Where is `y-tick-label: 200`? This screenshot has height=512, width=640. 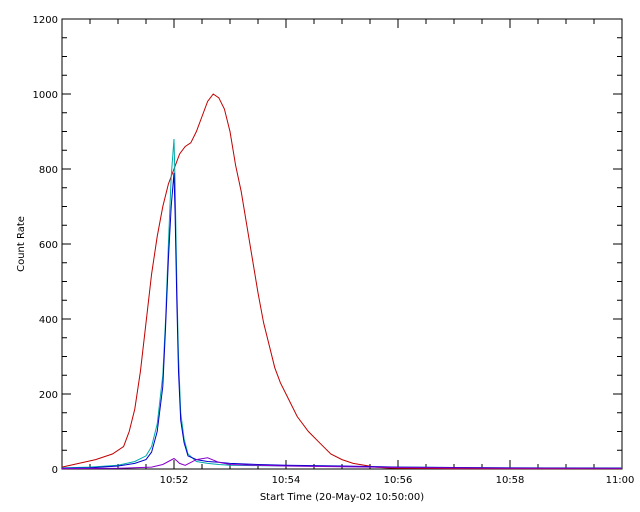
y-tick-label: 200 is located at coordinates (48, 395).